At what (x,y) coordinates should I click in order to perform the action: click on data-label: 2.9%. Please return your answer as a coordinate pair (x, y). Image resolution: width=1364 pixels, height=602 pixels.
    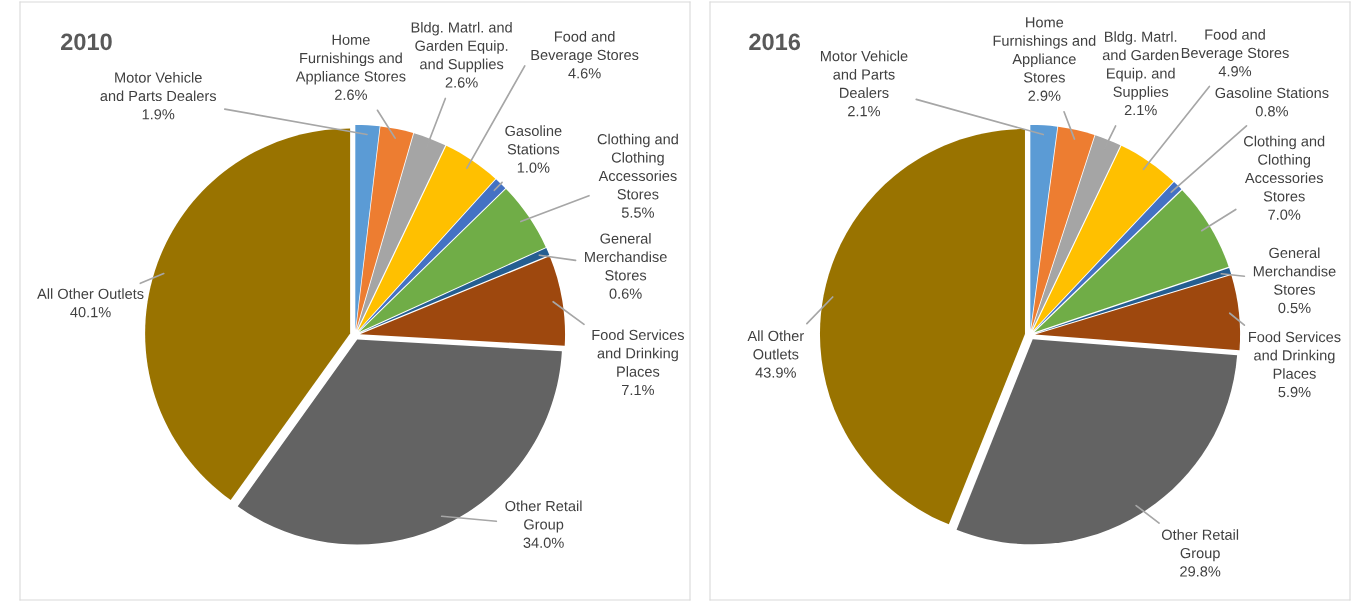
    Looking at the image, I should click on (1044, 95).